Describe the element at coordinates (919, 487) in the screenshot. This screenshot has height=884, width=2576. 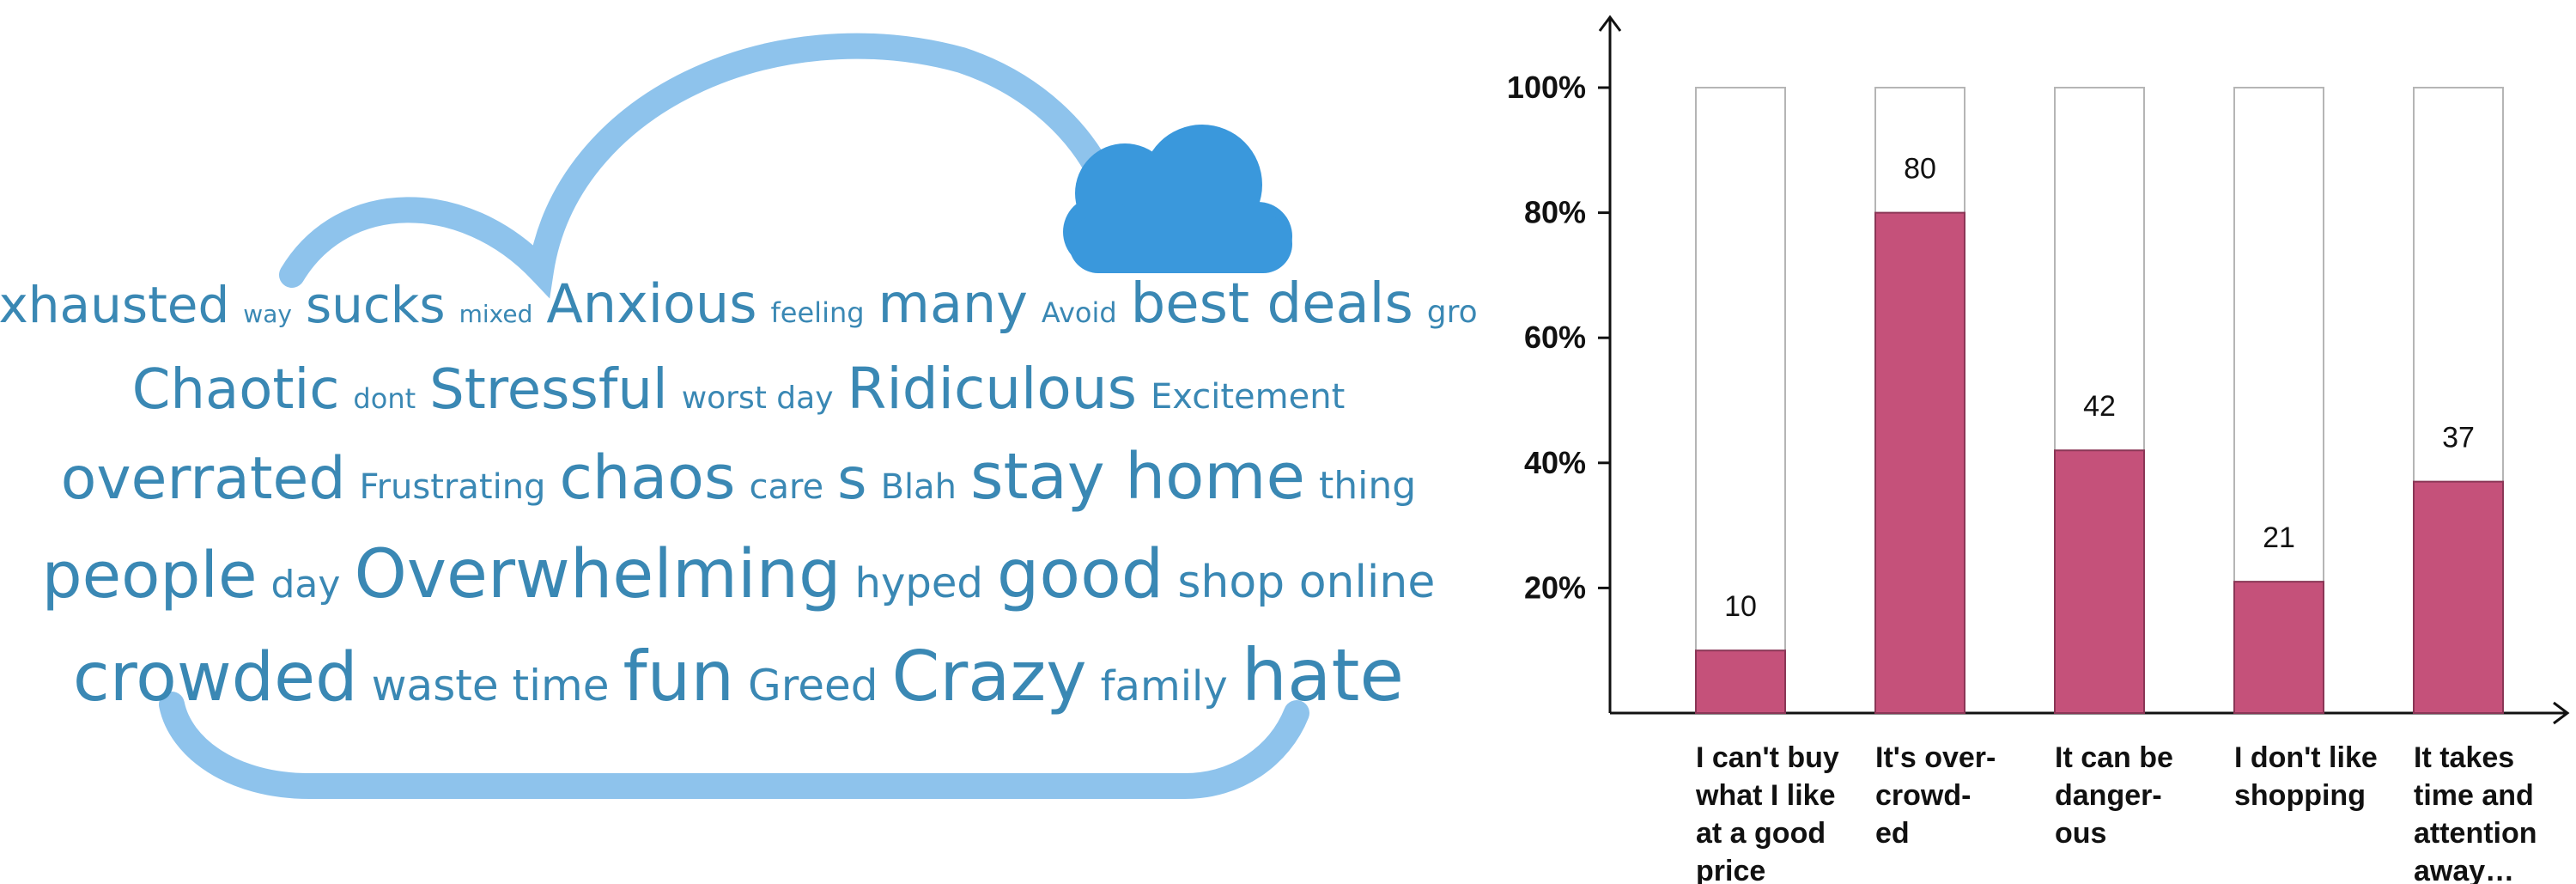
I see `word-cloud-word: Blah` at that location.